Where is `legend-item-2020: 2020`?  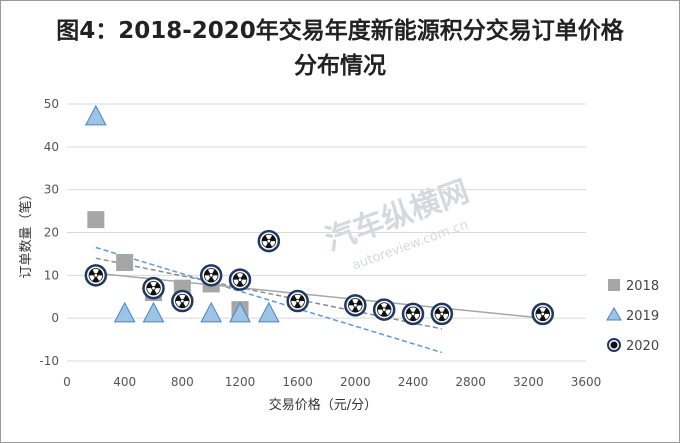 legend-item-2020: 2020 is located at coordinates (633, 346).